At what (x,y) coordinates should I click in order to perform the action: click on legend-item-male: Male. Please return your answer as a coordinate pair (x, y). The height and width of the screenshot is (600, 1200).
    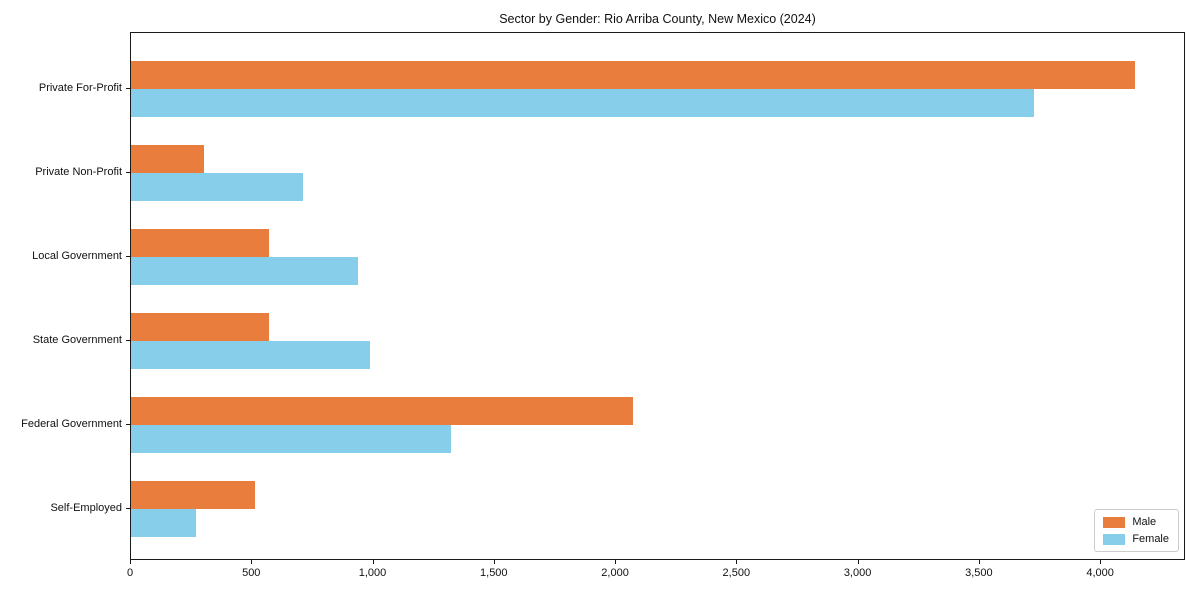
    Looking at the image, I should click on (1136, 522).